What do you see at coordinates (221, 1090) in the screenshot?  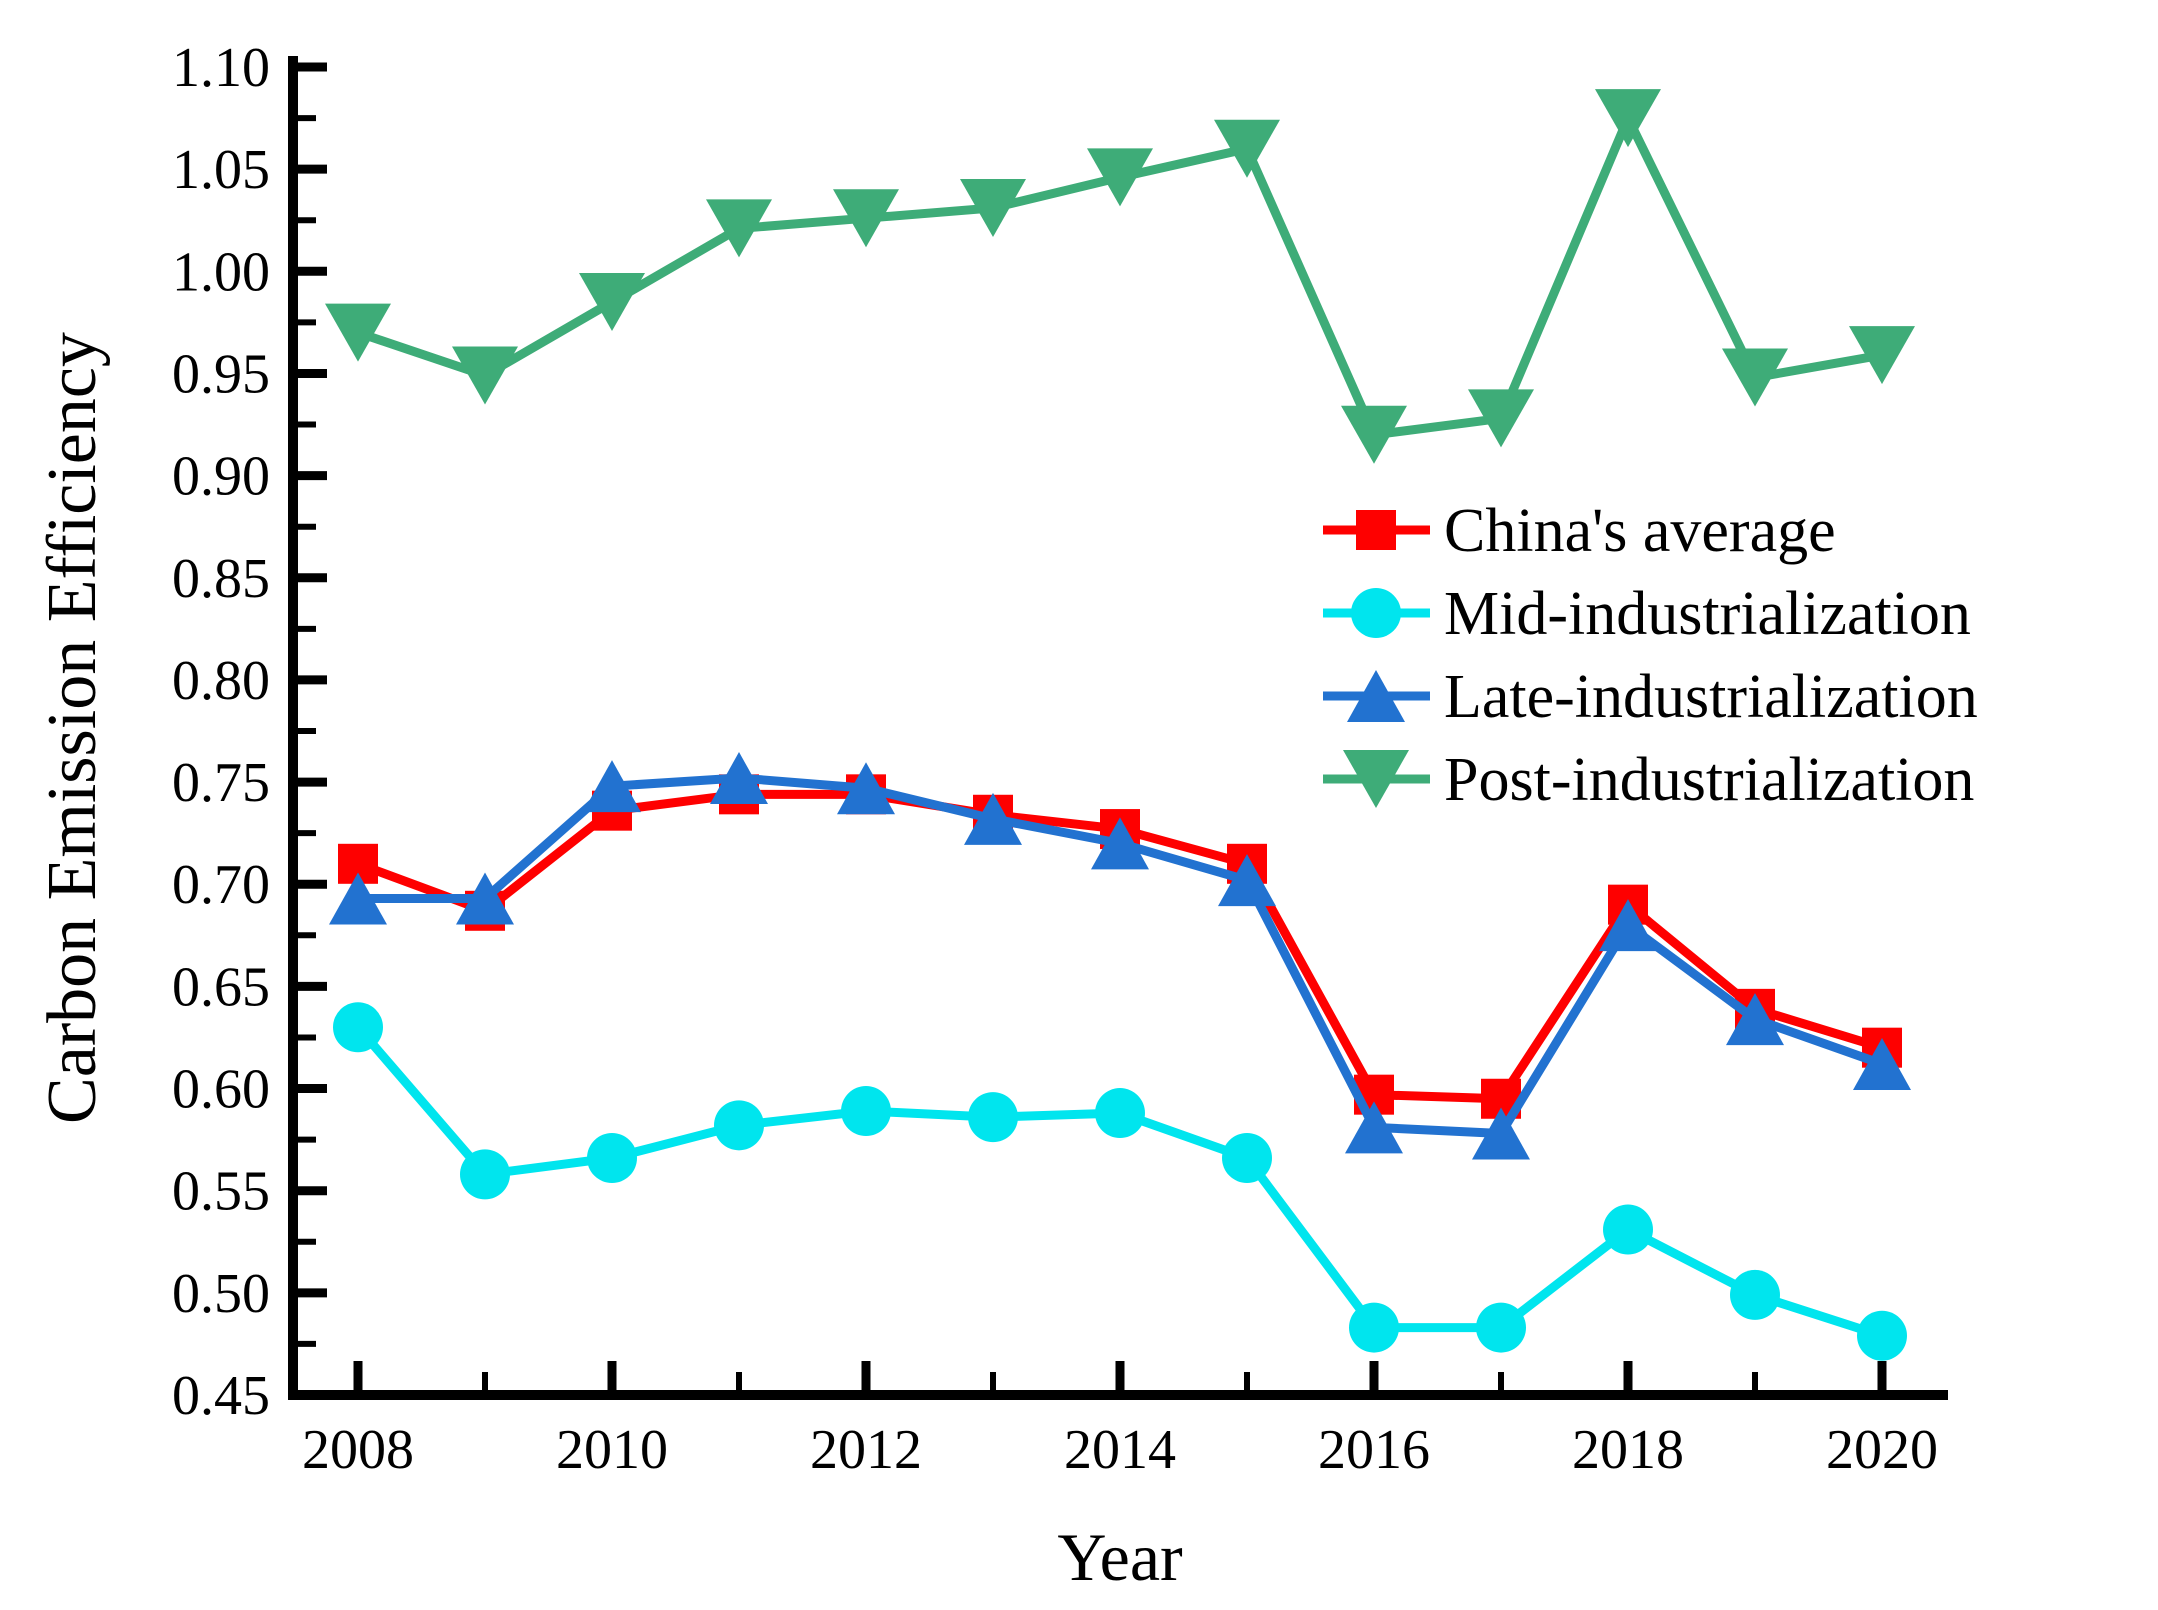 I see `y-tick-label: 0.60` at bounding box center [221, 1090].